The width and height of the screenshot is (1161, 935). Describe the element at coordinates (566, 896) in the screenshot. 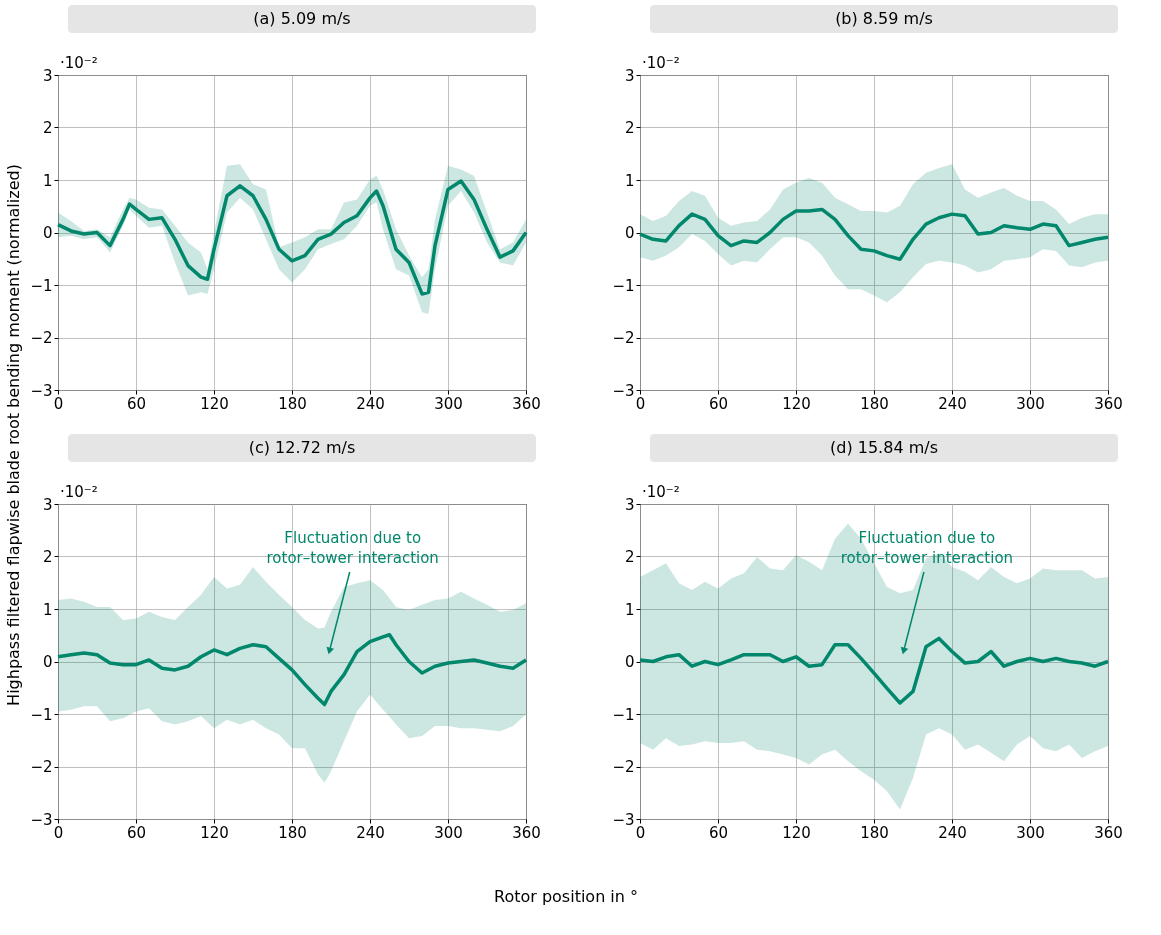

I see `x-axis-title: Rotor position in °` at that location.